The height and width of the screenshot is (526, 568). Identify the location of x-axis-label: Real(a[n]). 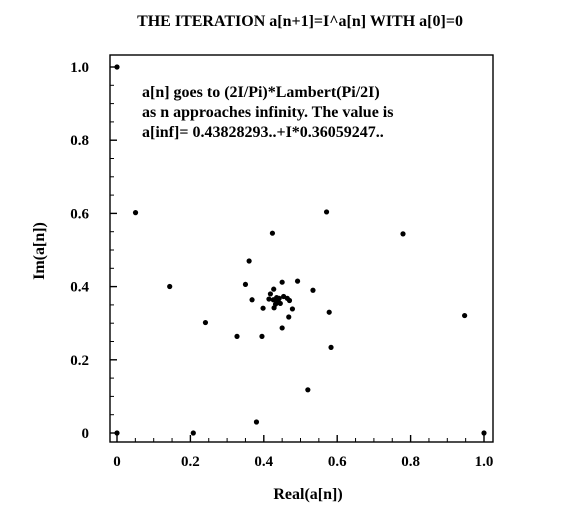
(307, 494).